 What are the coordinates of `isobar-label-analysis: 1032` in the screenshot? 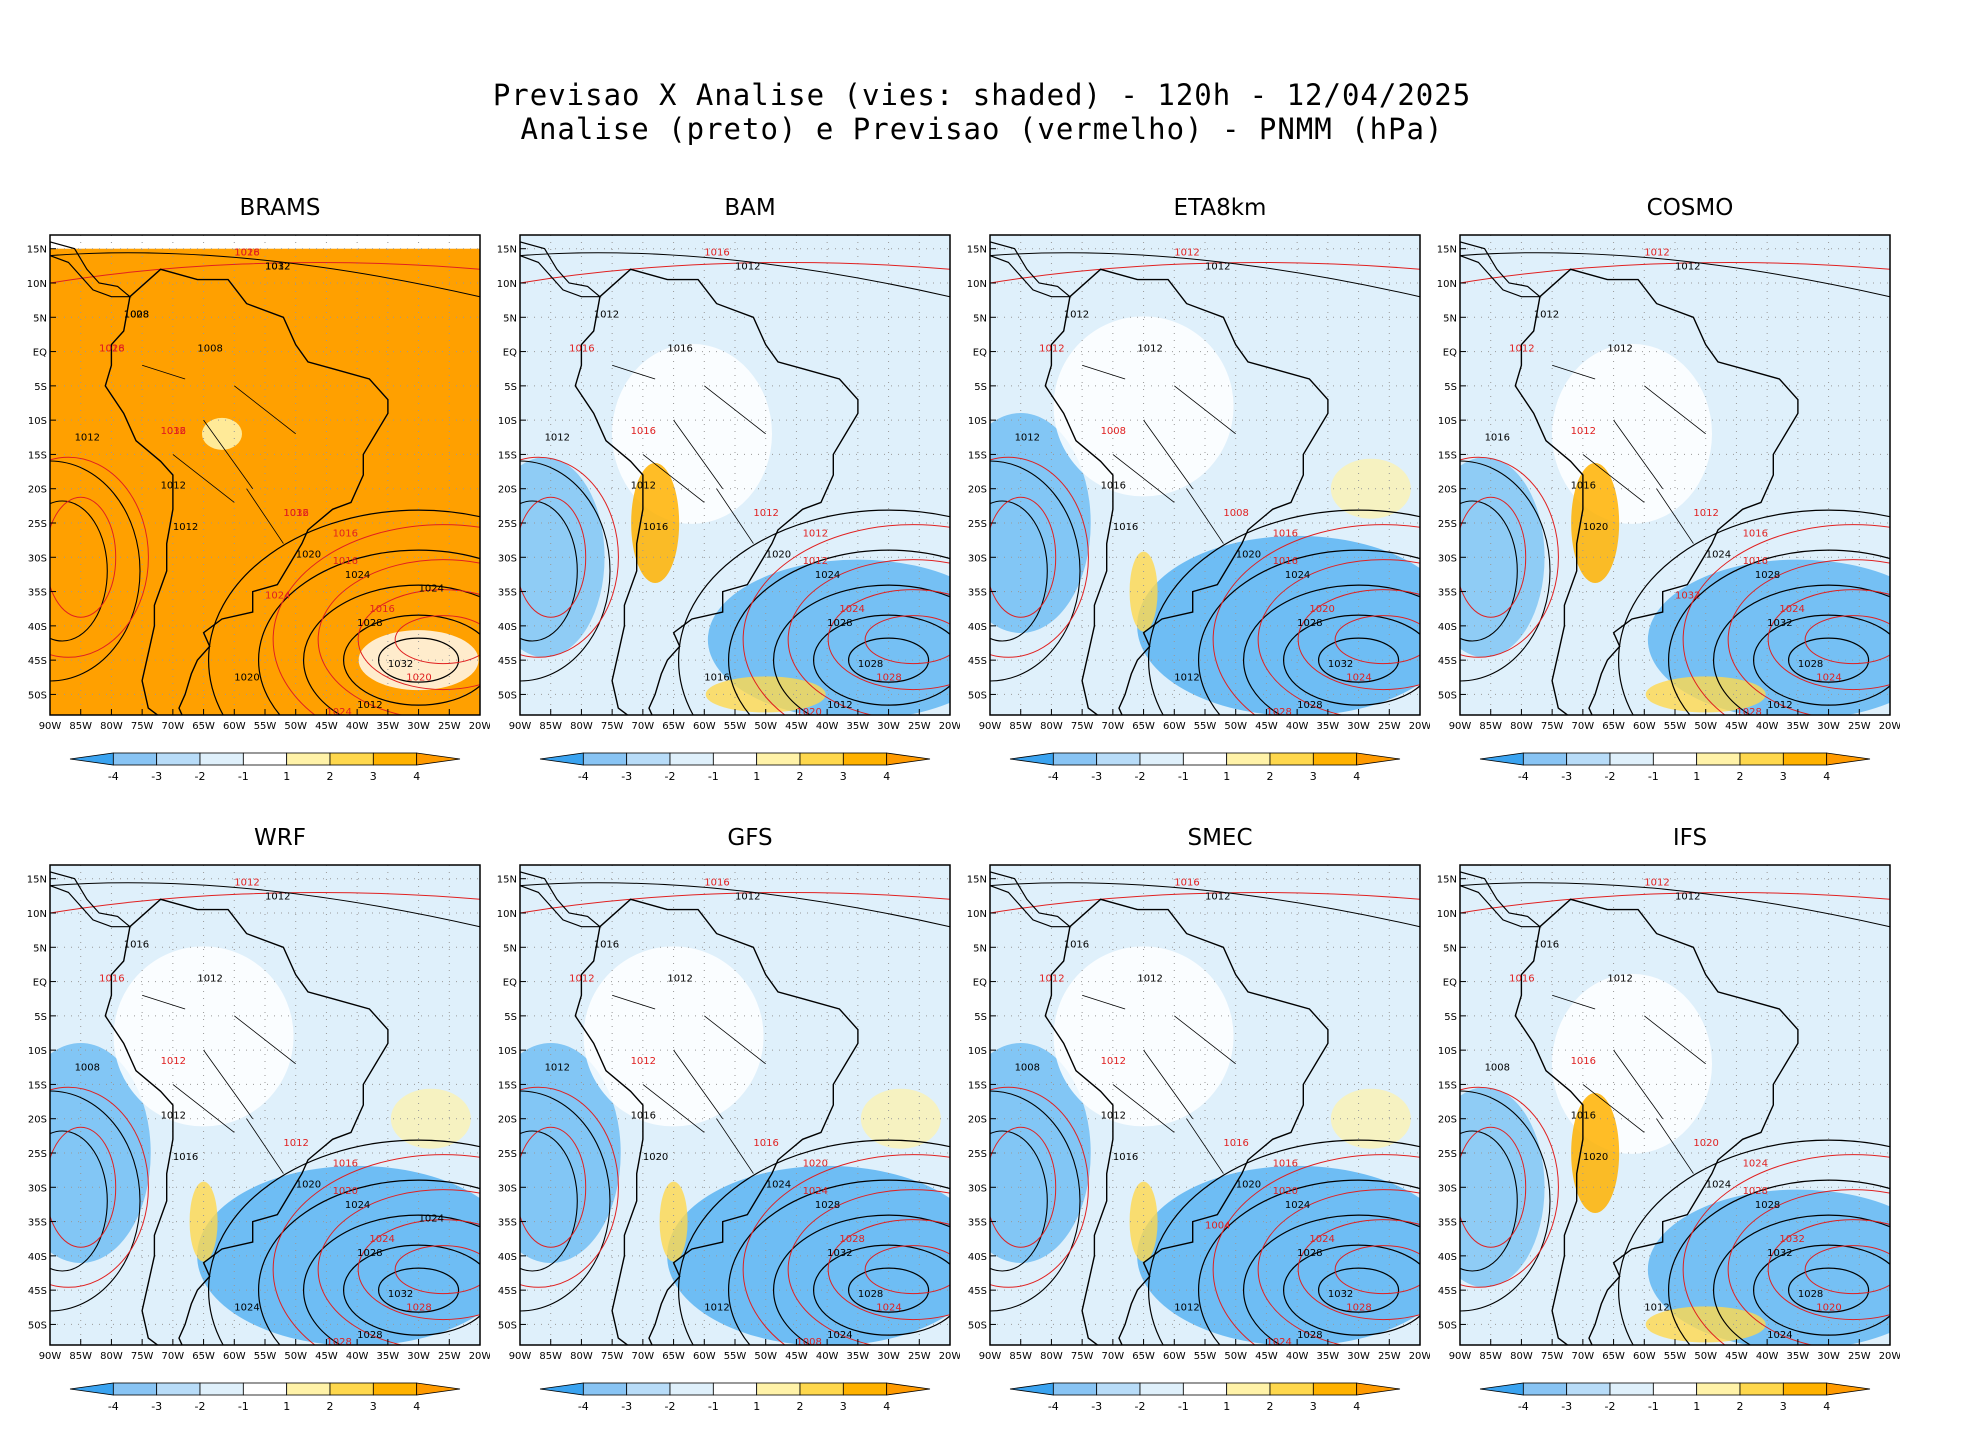 It's located at (1779, 1253).